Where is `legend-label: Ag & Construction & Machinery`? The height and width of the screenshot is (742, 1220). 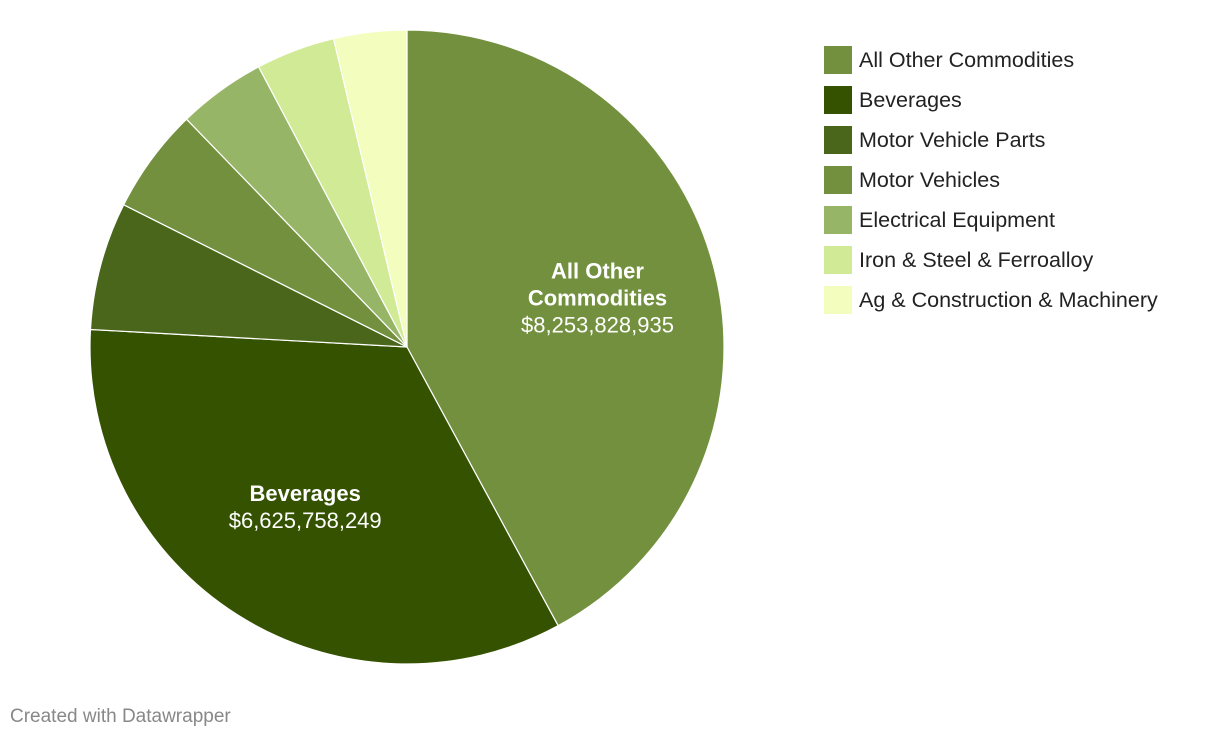
legend-label: Ag & Construction & Machinery is located at coordinates (1008, 299).